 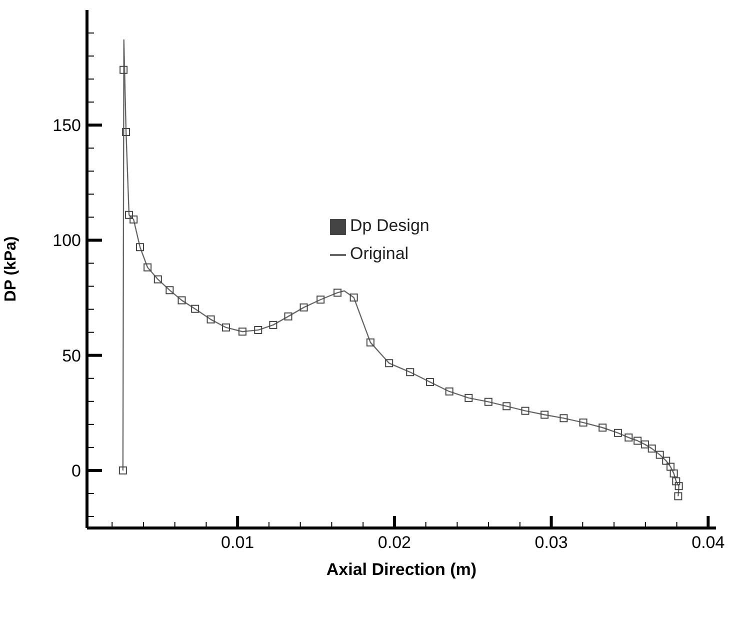 I want to click on x-tick-label: 0.01, so click(x=237, y=542).